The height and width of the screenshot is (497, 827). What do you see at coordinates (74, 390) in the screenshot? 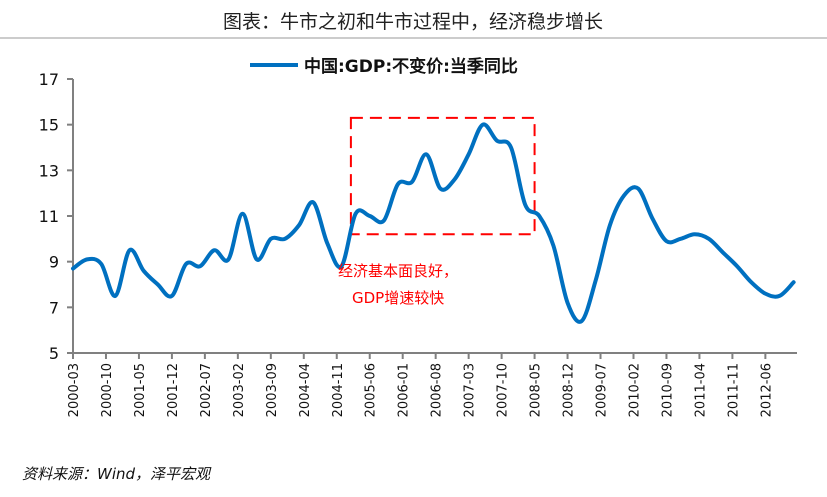
I see `x-tick-label: 2000-03` at bounding box center [74, 390].